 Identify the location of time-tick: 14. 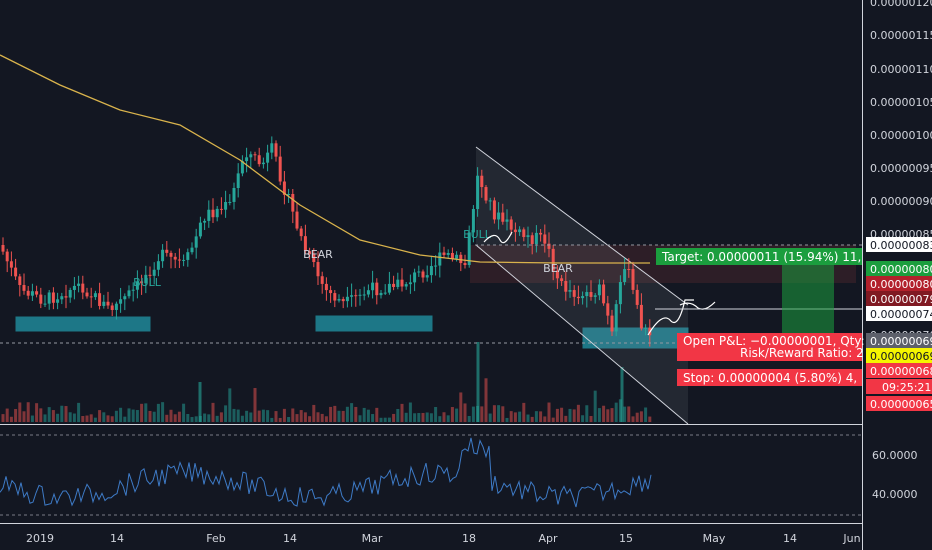
(117, 538).